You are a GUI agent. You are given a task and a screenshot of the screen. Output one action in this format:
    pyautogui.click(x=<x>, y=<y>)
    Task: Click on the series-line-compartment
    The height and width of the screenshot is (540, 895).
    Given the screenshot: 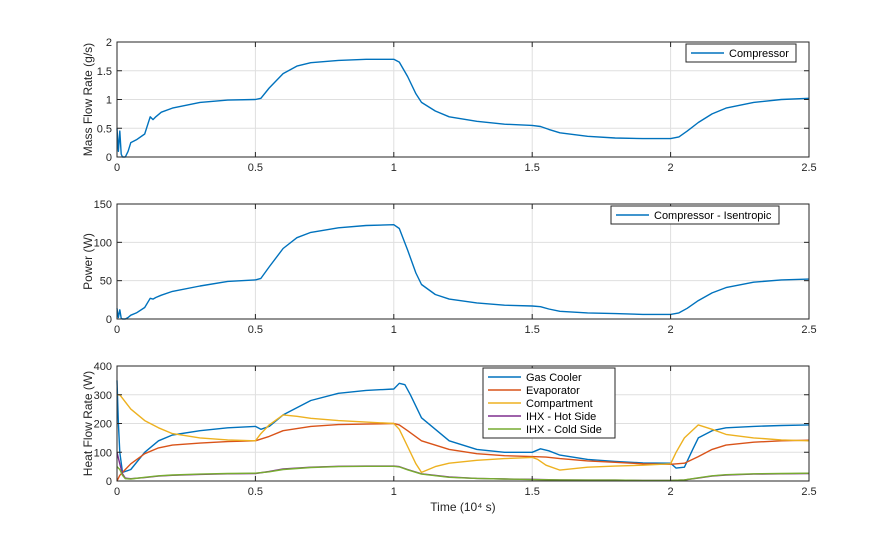 What is the action you would take?
    pyautogui.click(x=463, y=434)
    